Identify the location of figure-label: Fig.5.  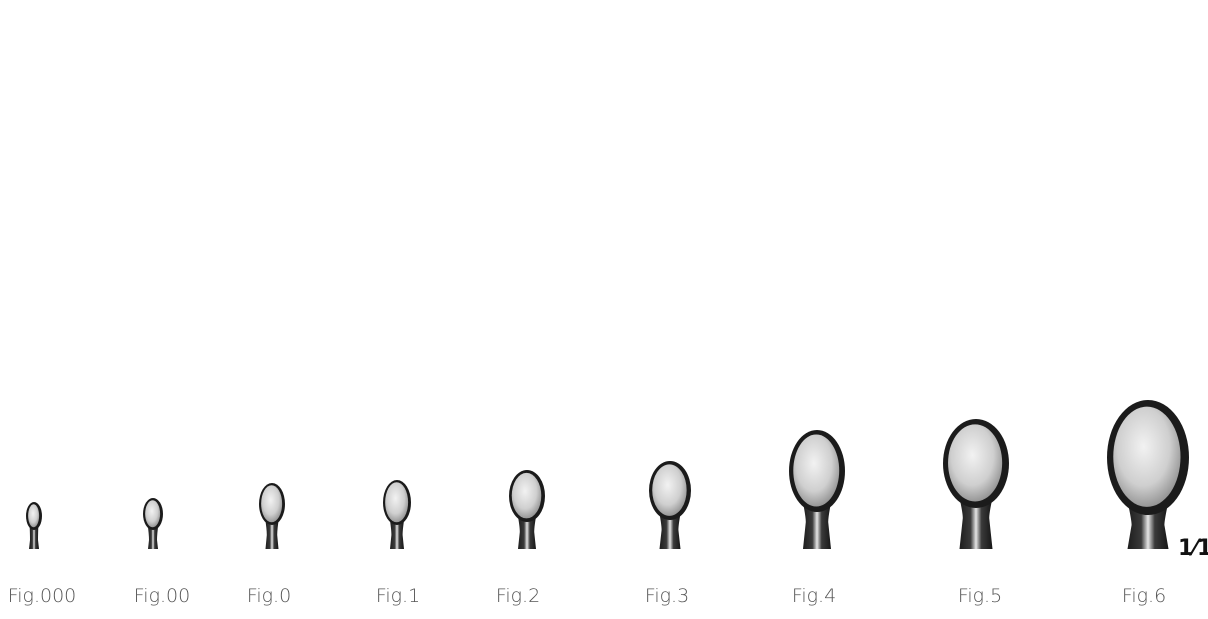
(980, 596).